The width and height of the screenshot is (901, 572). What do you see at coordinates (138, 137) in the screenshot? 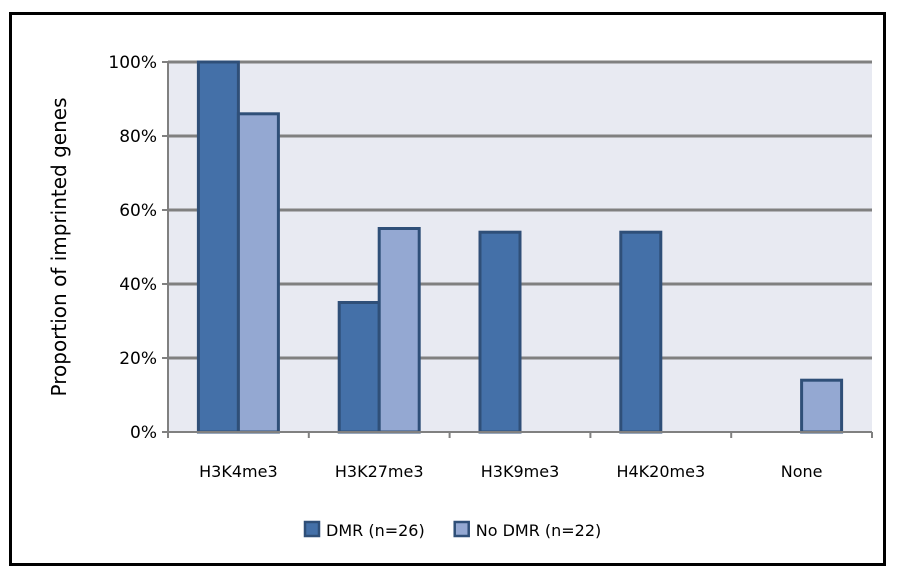
I see `y-tick-label: 80%` at bounding box center [138, 137].